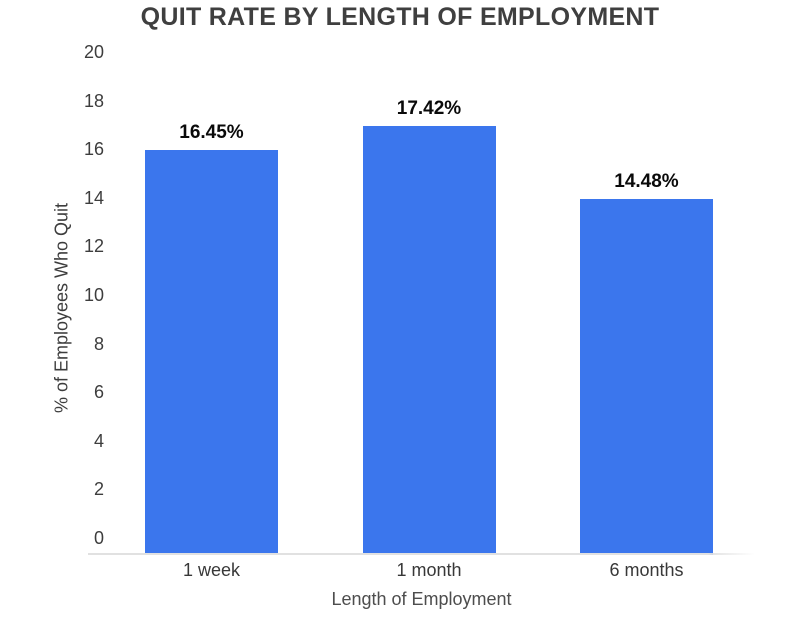  I want to click on x-axis-line, so click(421, 554).